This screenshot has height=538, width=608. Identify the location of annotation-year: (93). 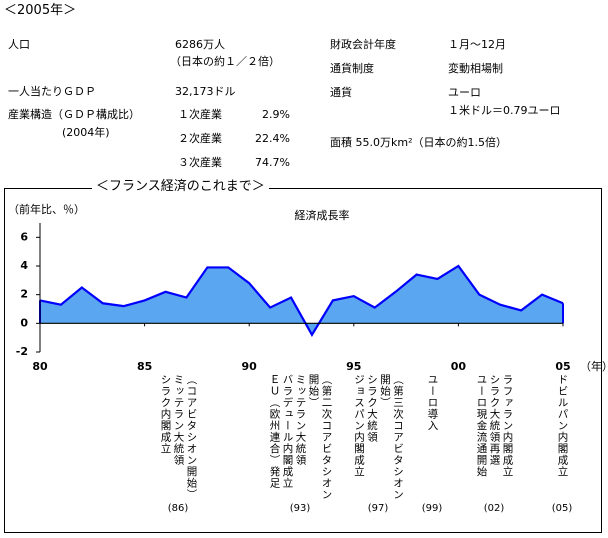
(300, 508).